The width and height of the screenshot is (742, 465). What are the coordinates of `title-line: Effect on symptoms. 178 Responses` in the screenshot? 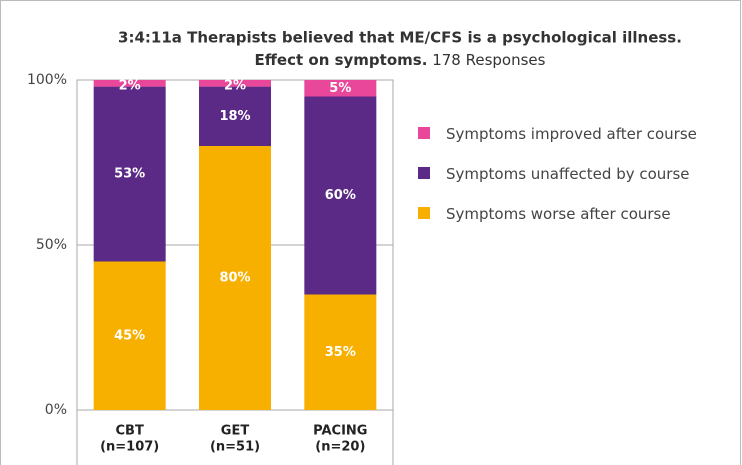 It's located at (400, 60).